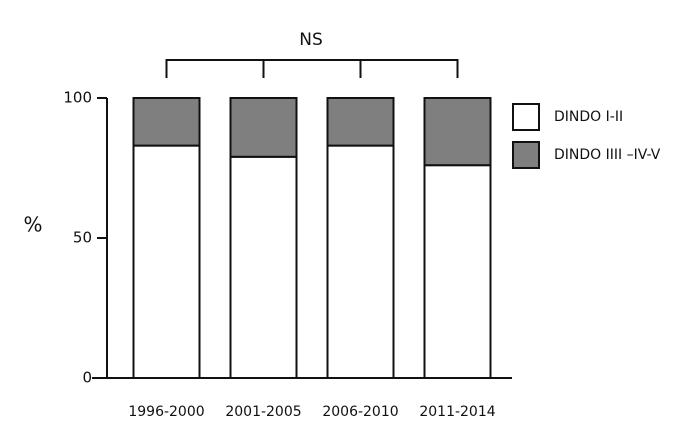  Describe the element at coordinates (312, 68) in the screenshot. I see `significance-bracket` at that location.